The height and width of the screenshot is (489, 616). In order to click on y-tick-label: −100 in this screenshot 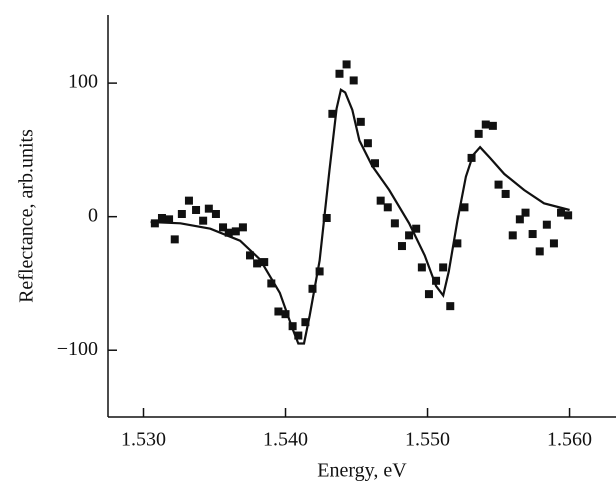, I will do `click(77, 349)`.